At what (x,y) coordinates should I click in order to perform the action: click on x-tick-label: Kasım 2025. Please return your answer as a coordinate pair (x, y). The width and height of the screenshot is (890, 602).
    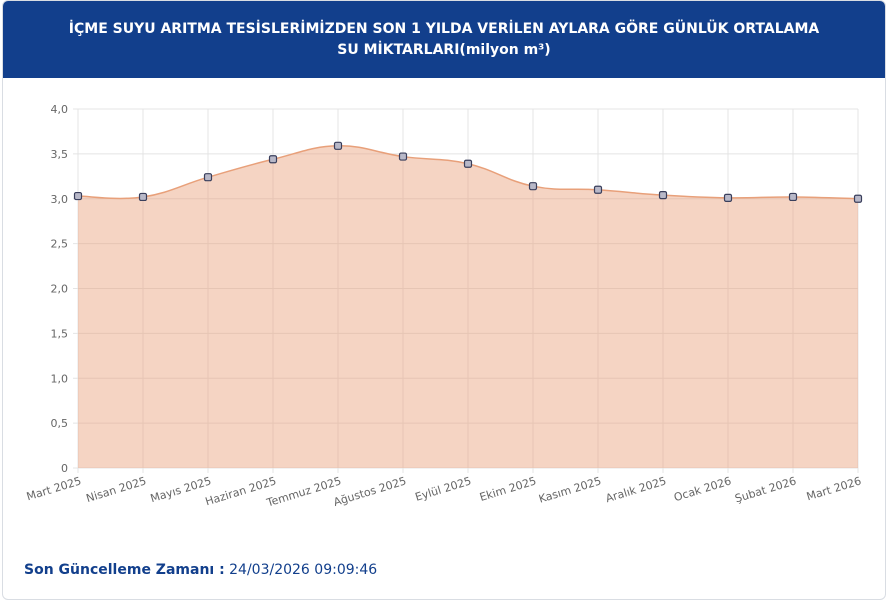
    Looking at the image, I should click on (570, 489).